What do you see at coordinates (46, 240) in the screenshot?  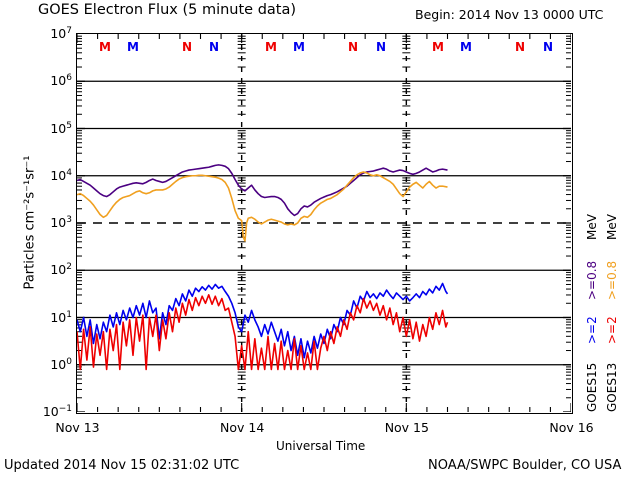 I see `y-axis-ticks: 10⁷ 10⁶ 10⁵ 10⁴ 10³ 10² 10¹ 10⁰ 10⁻¹` at bounding box center [46, 240].